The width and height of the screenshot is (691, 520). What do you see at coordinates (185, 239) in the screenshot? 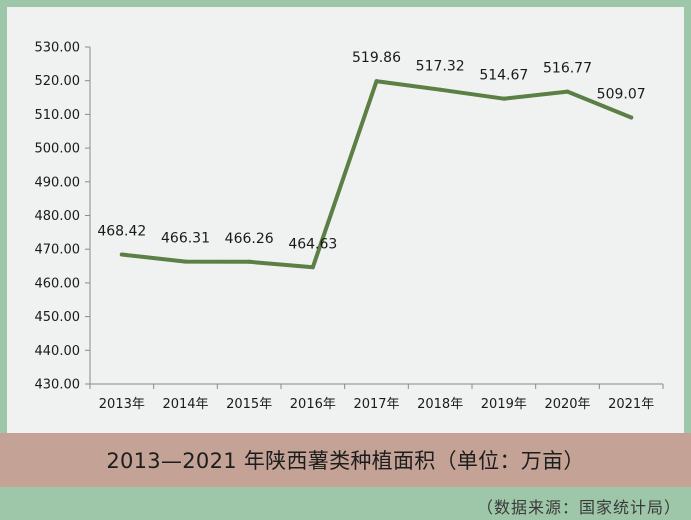
I see `data-label: 466.31` at bounding box center [185, 239].